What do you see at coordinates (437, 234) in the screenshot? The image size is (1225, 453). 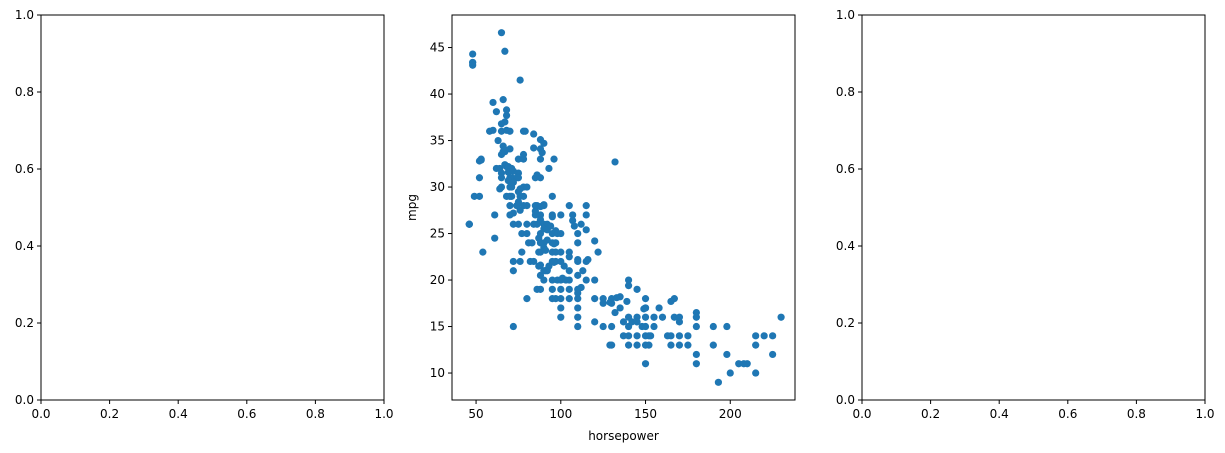 I see `scatter-y-tick-label: 25` at bounding box center [437, 234].